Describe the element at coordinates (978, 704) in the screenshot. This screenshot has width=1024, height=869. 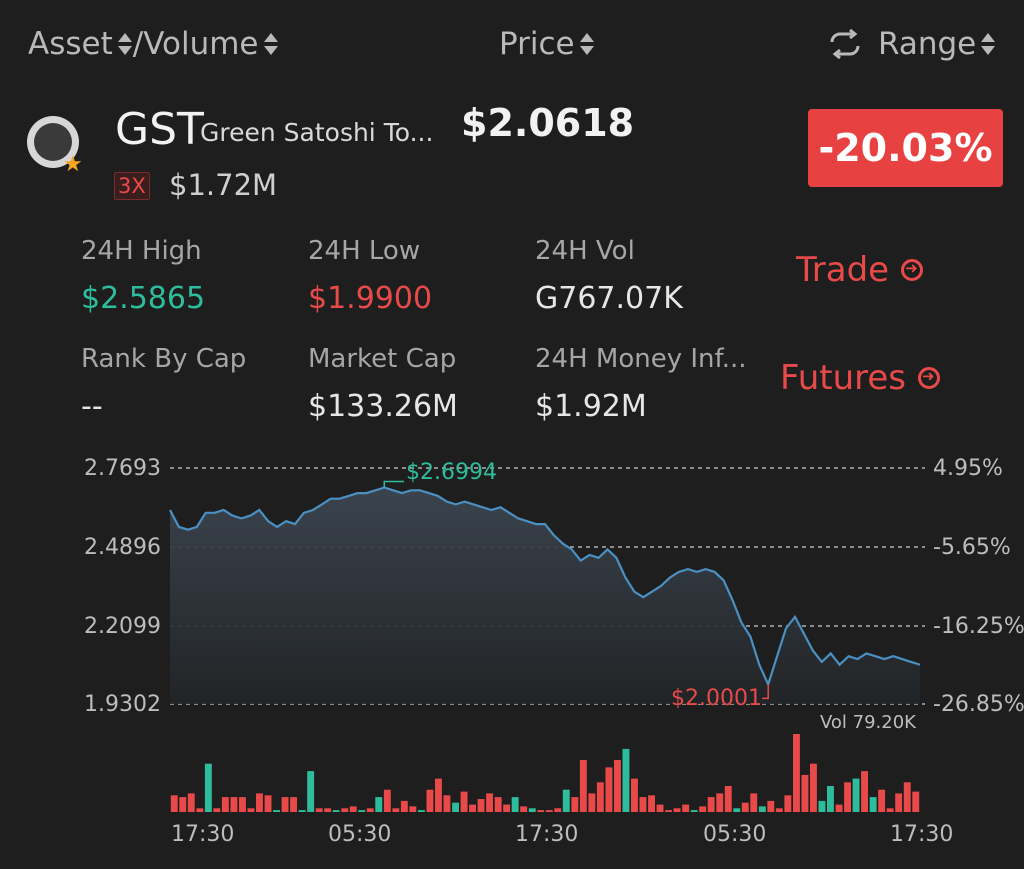
I see `y-percent-label: -26.85%` at that location.